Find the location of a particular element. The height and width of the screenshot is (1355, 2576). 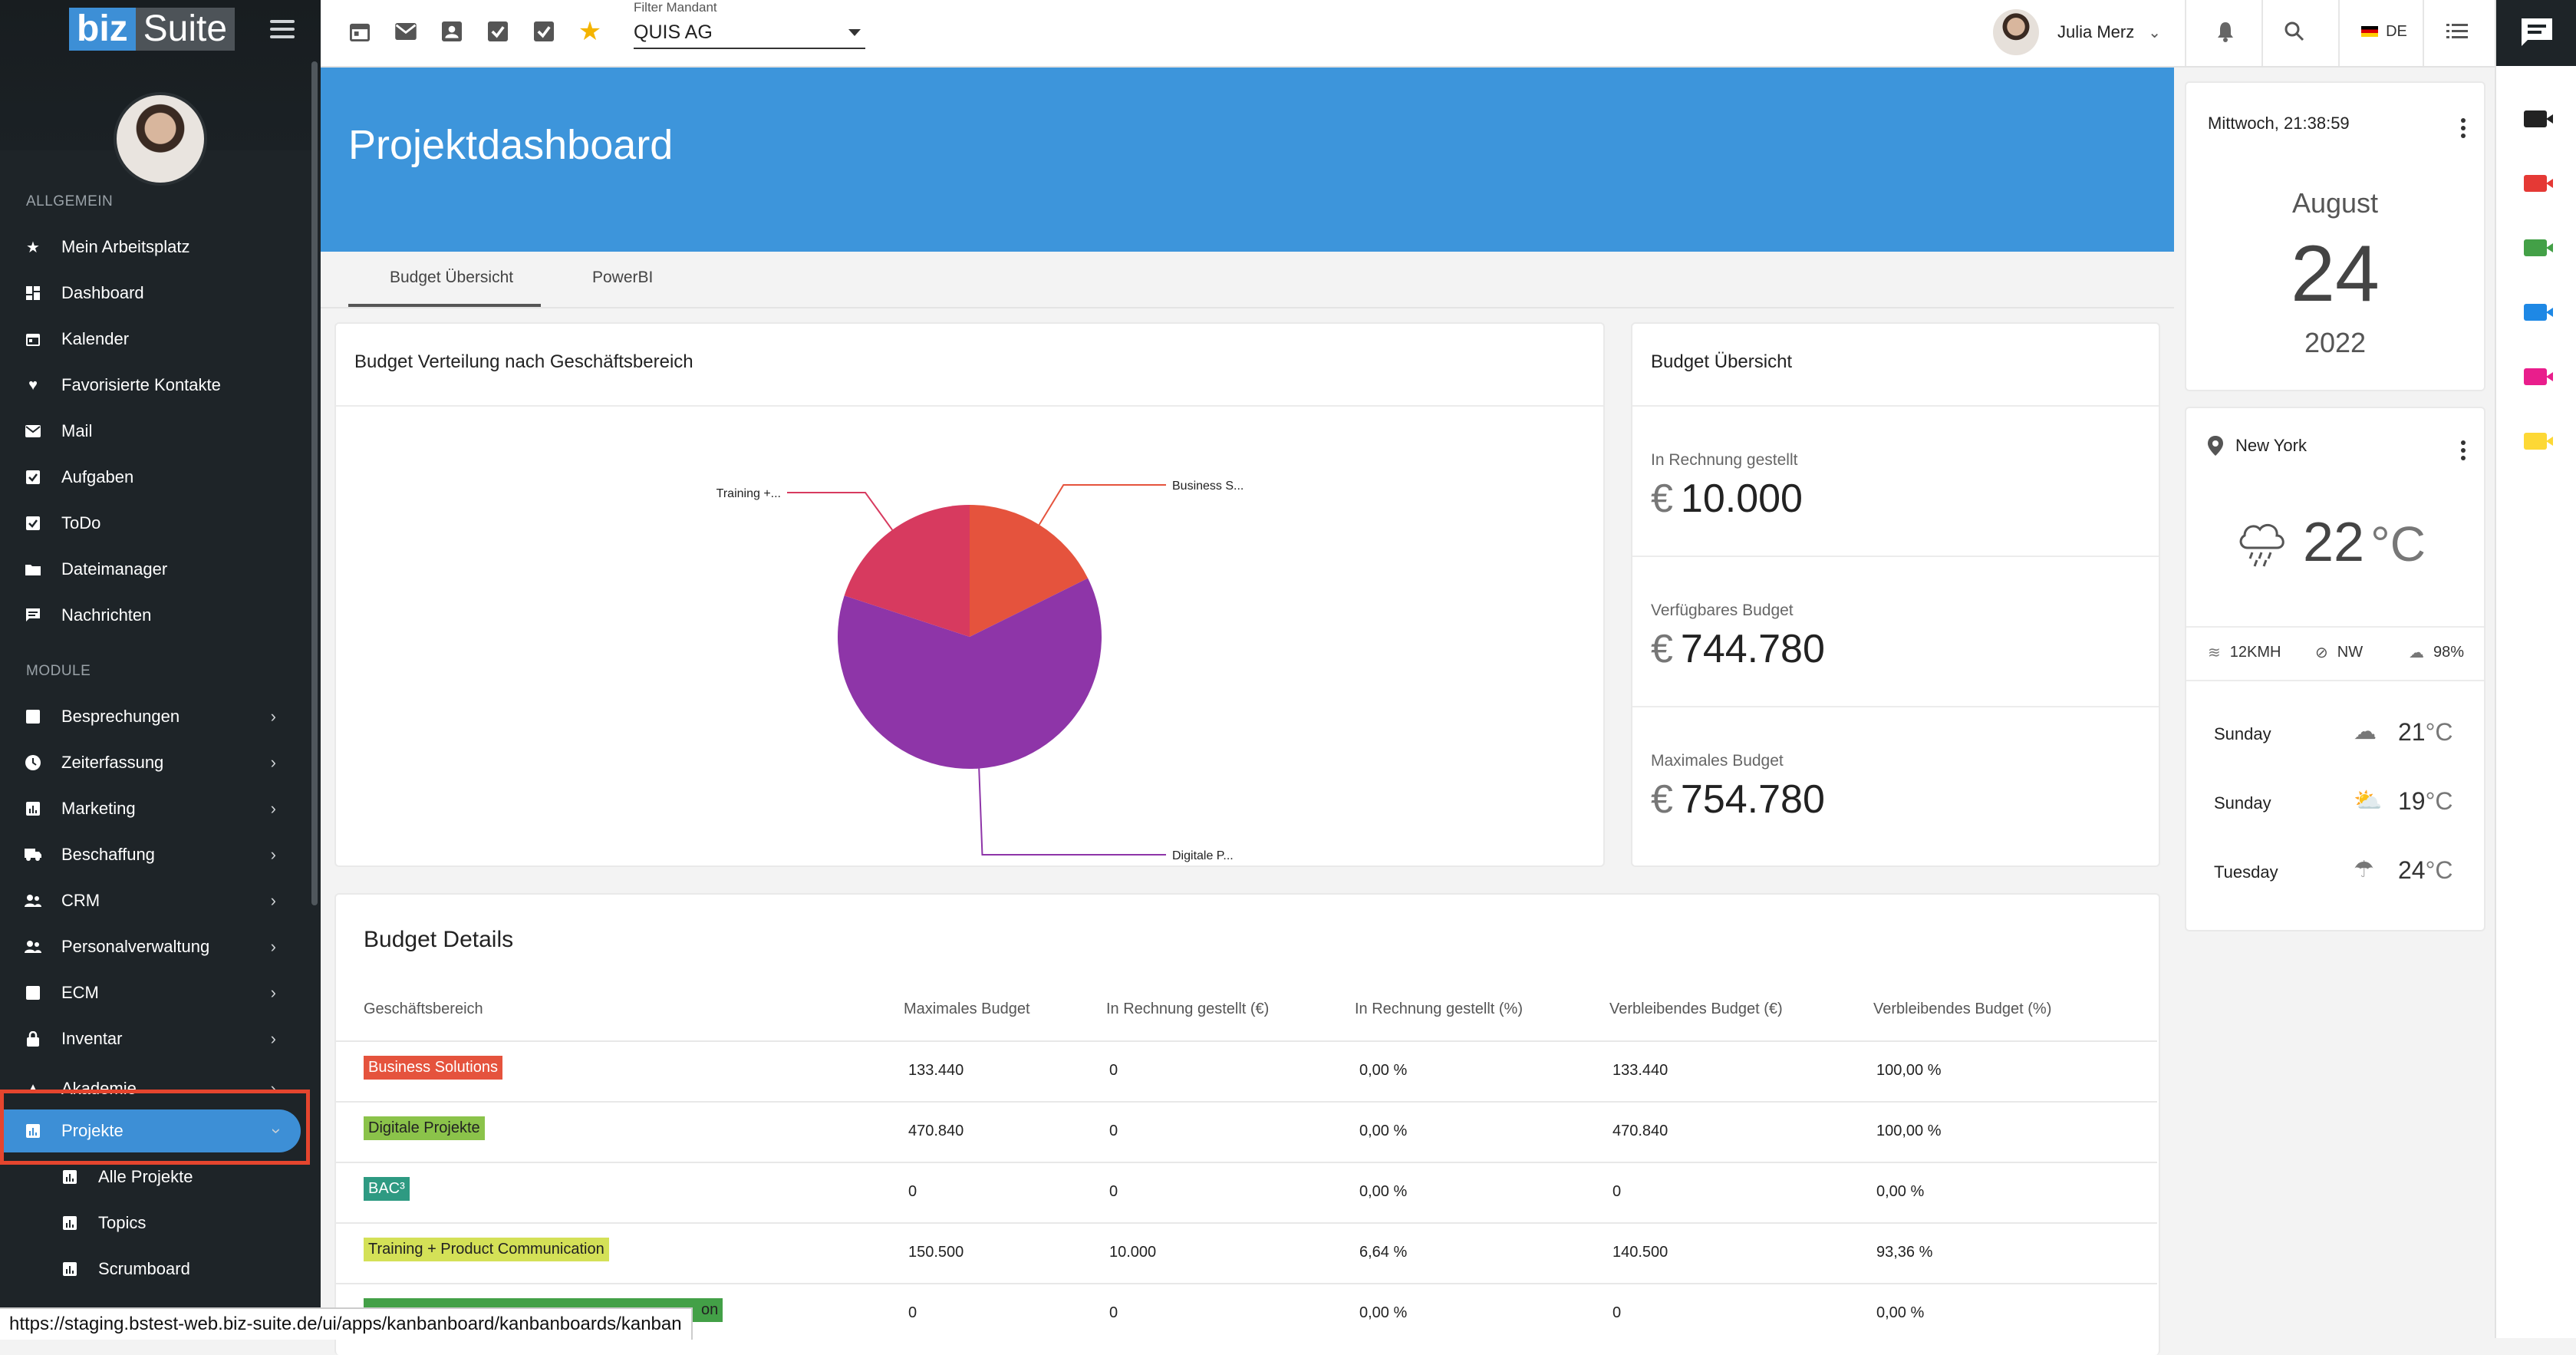

business-area-tag: Business Solutions is located at coordinates (433, 1068).